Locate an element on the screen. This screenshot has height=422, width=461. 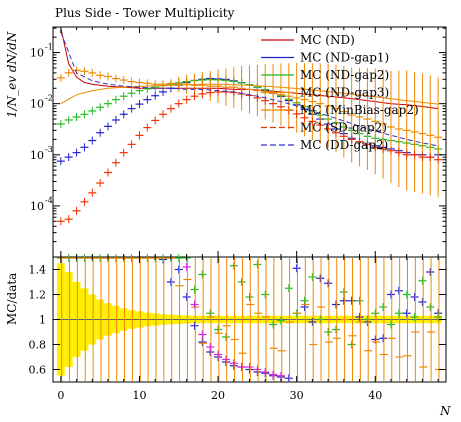
y-tick-exponent: -4 is located at coordinates (49, 200).